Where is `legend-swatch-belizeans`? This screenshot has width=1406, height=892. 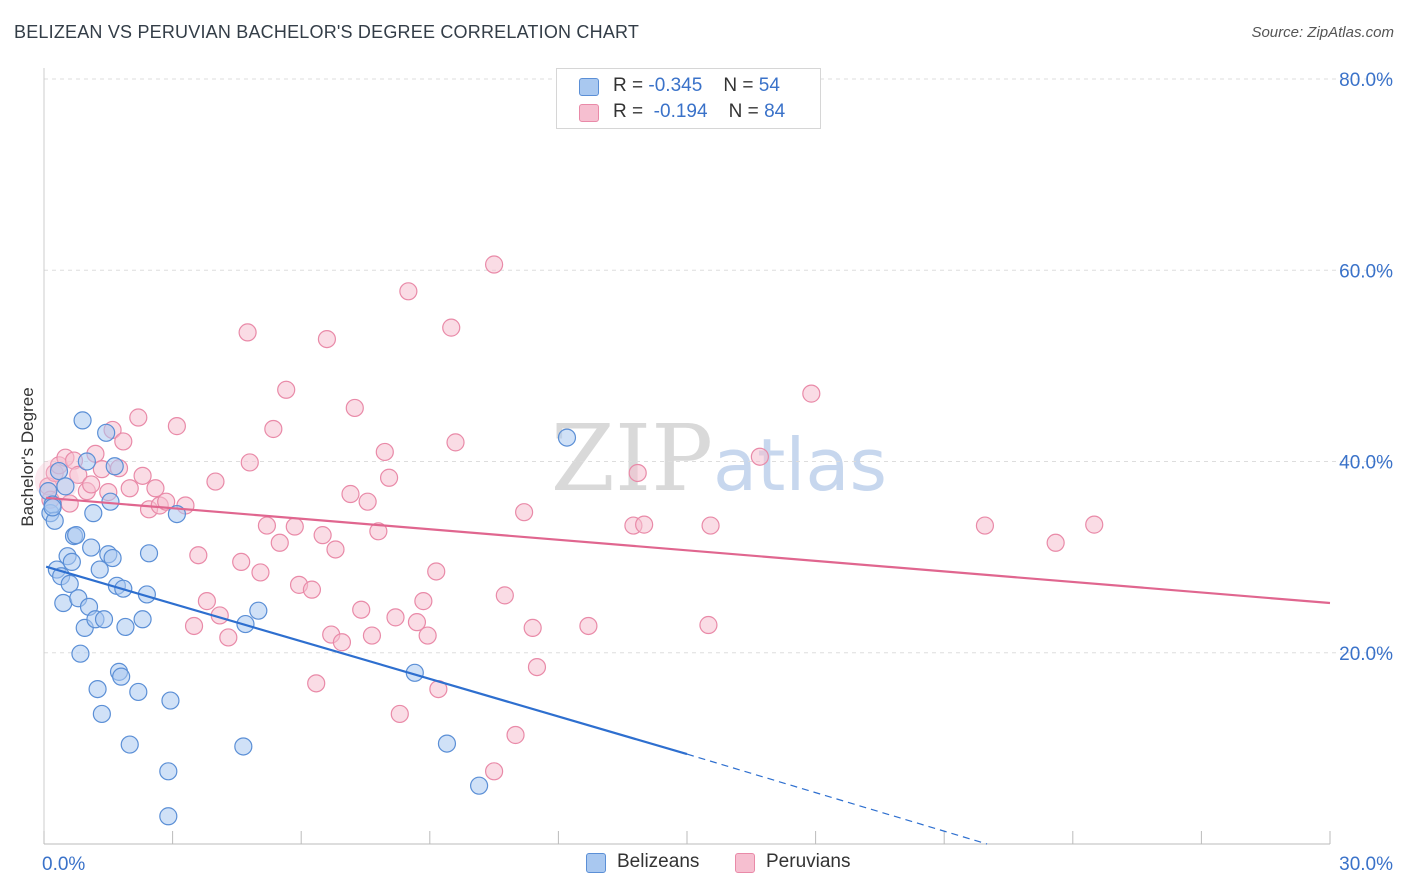
legend-swatch-belizeans is located at coordinates (596, 863).